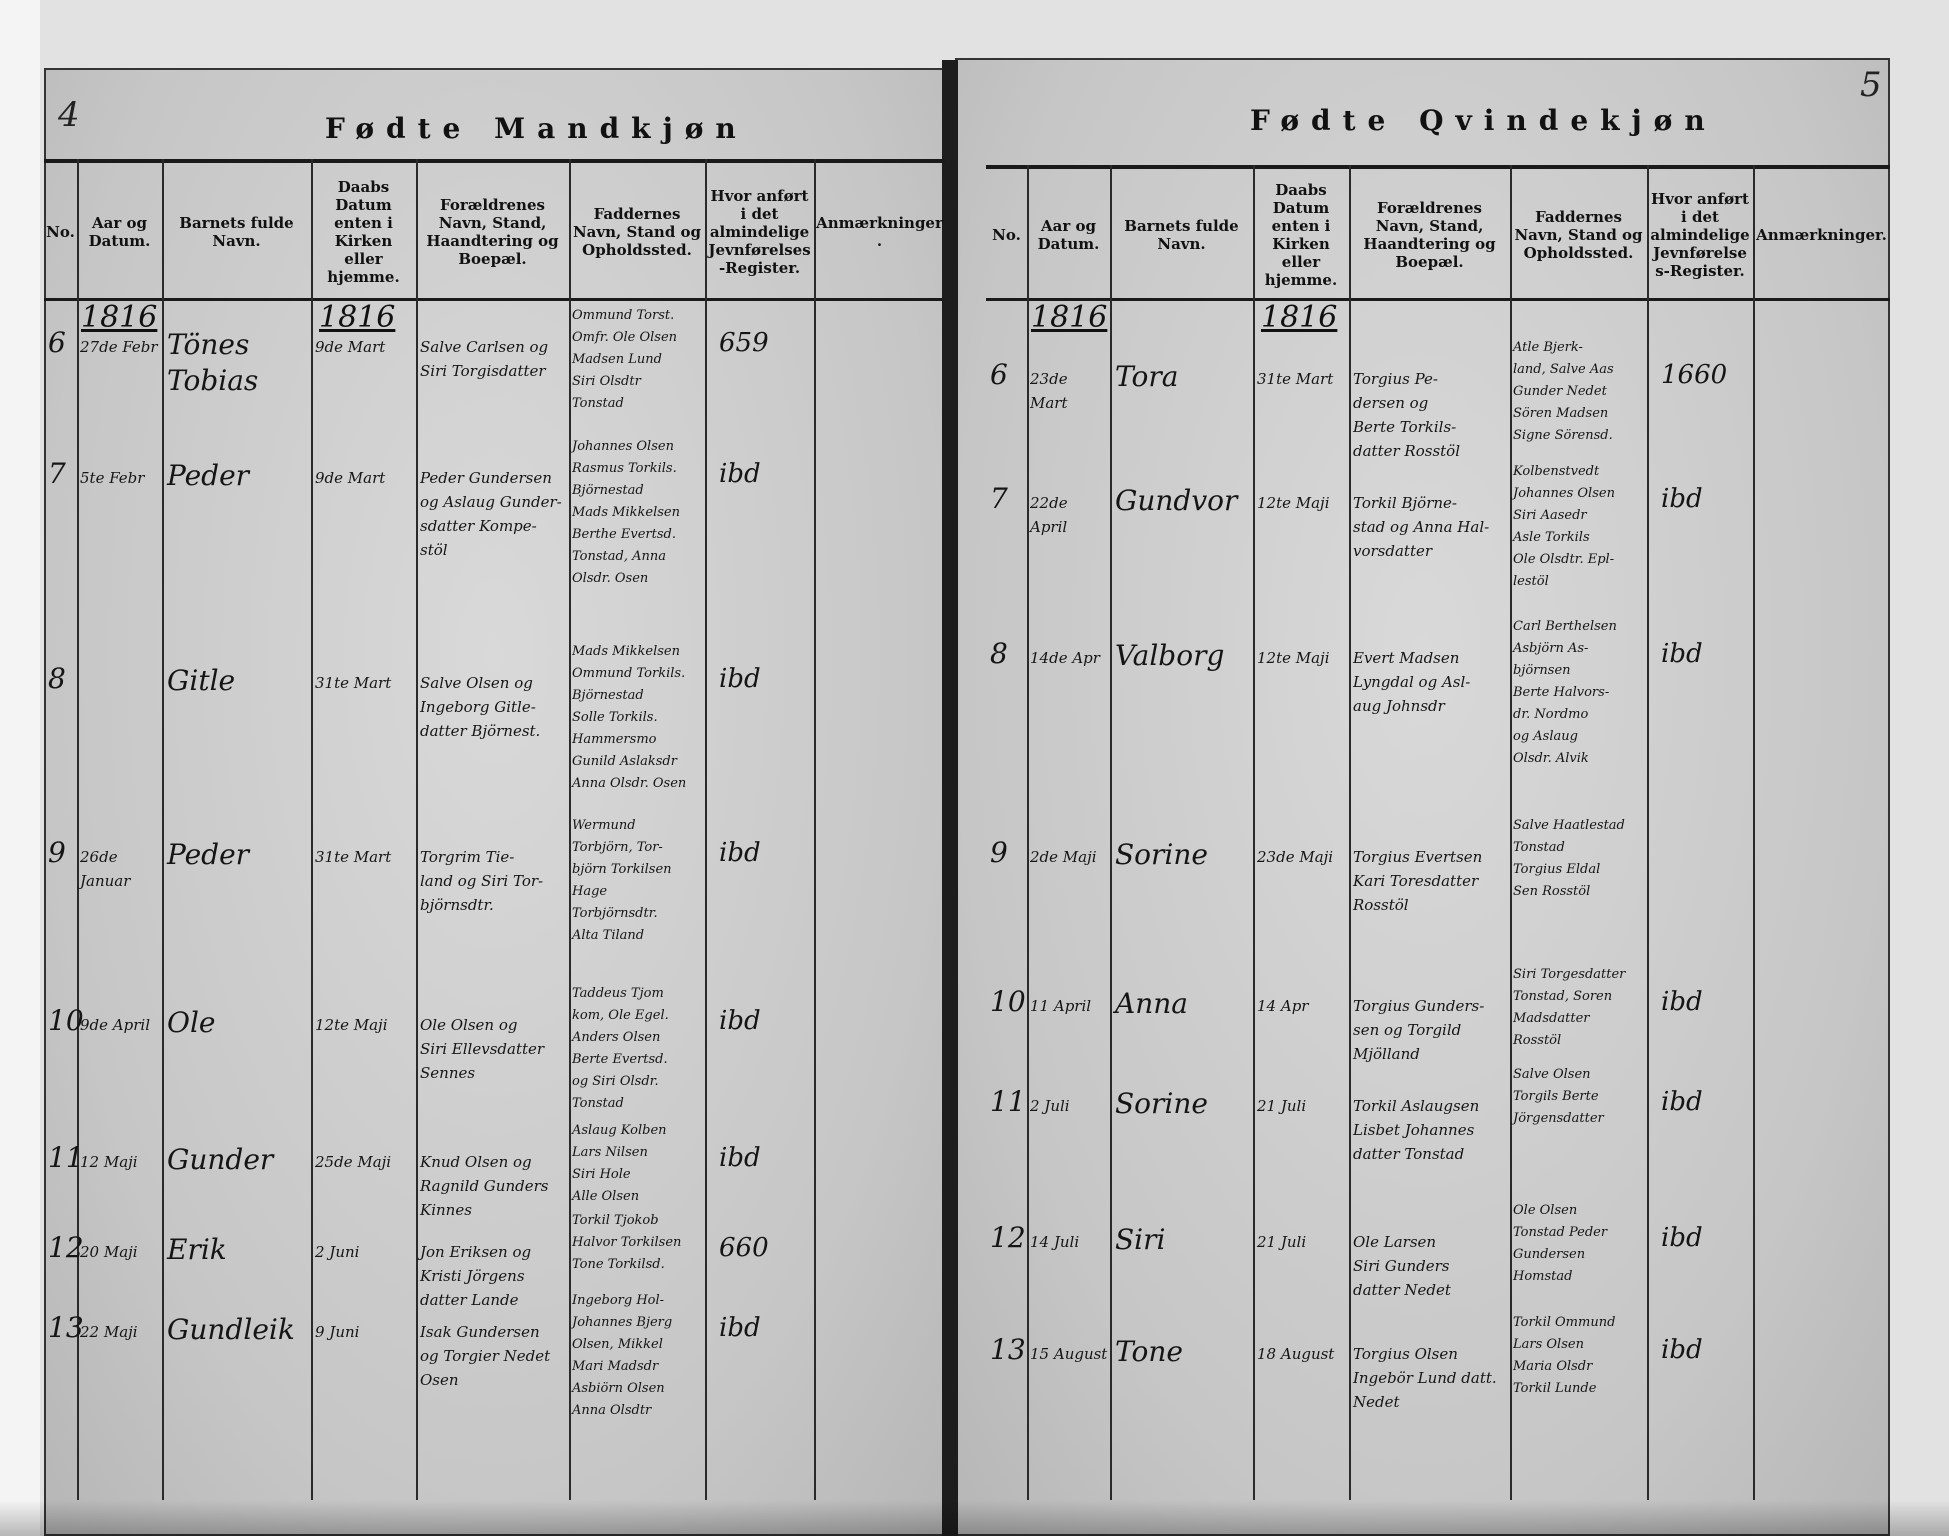  Describe the element at coordinates (1438, 299) in the screenshot. I see `header-bottom-rule` at that location.